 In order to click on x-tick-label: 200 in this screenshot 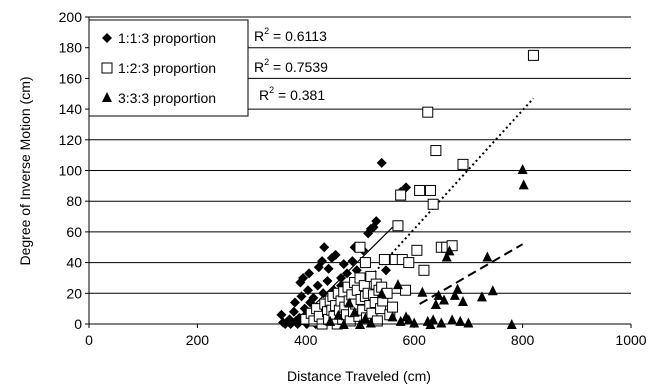, I will do `click(198, 340)`.